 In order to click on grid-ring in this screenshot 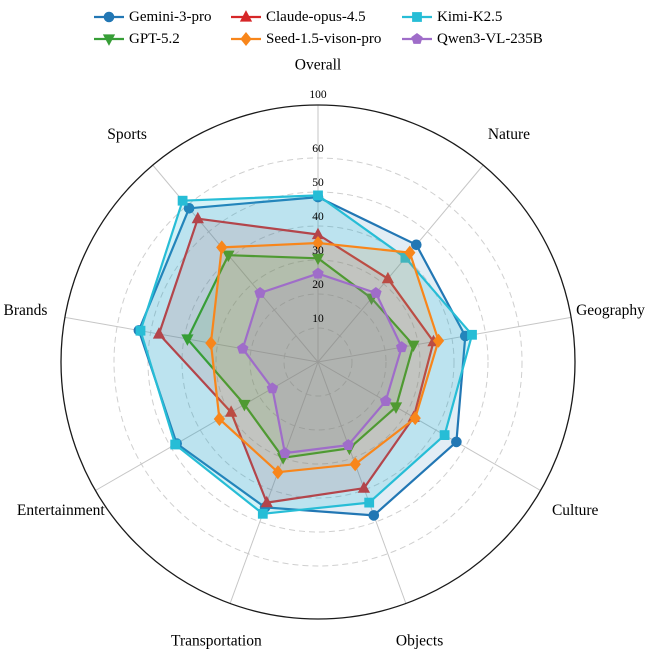, I will do `click(318, 362)`.